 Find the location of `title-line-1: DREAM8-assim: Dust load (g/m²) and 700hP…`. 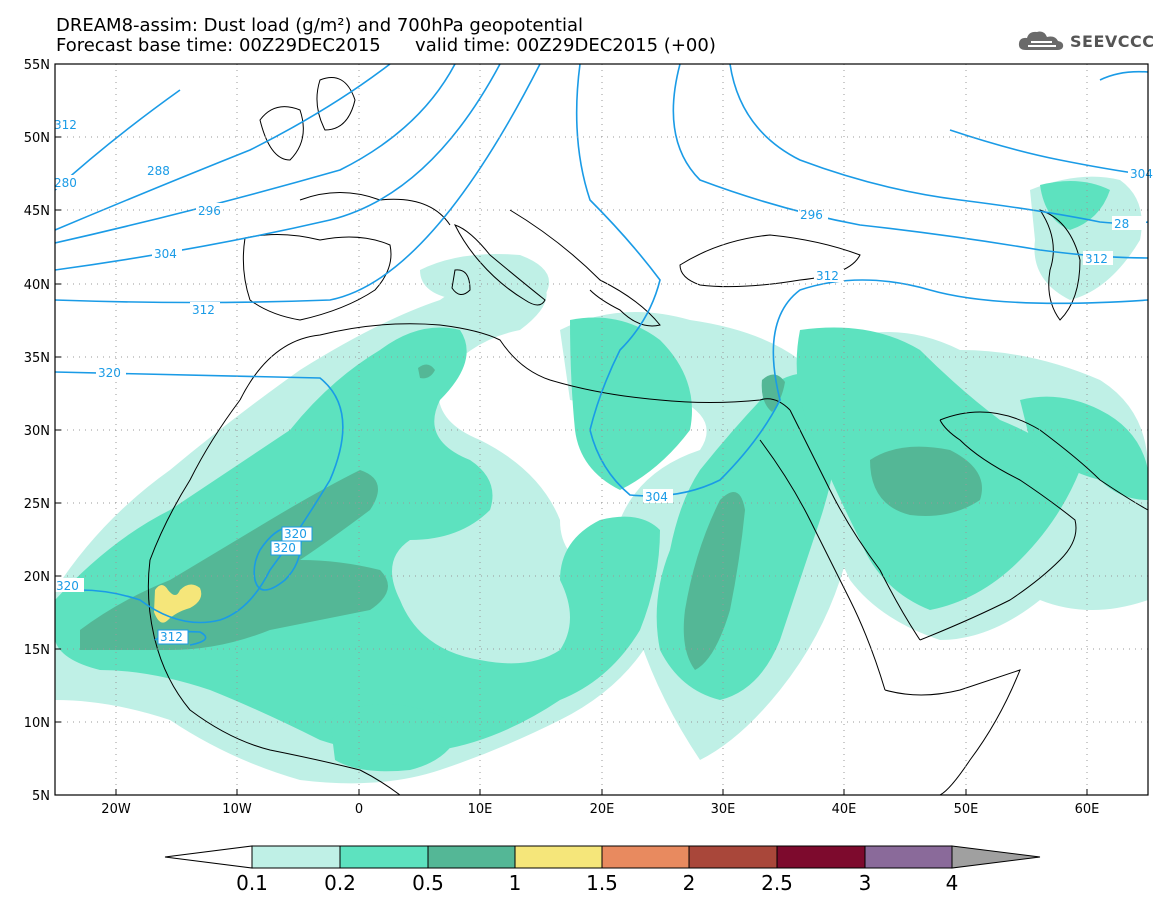

title-line-1: DREAM8-assim: Dust load (g/m²) and 700hP… is located at coordinates (319, 25).